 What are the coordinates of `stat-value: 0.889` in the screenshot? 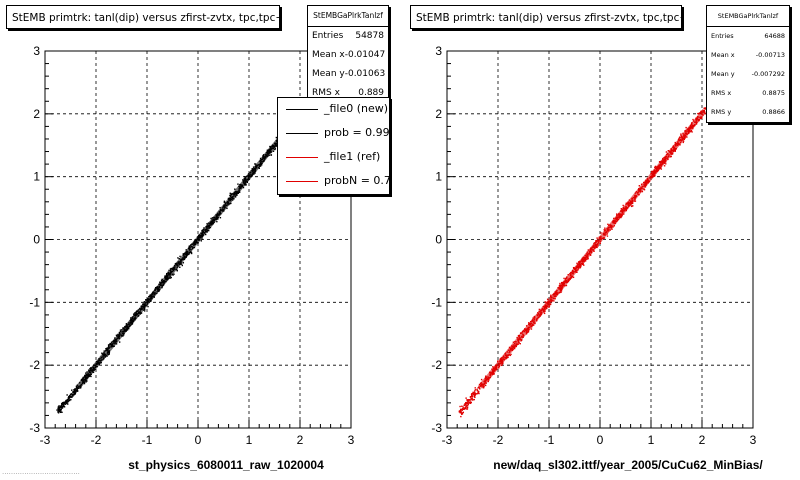 It's located at (371, 93).